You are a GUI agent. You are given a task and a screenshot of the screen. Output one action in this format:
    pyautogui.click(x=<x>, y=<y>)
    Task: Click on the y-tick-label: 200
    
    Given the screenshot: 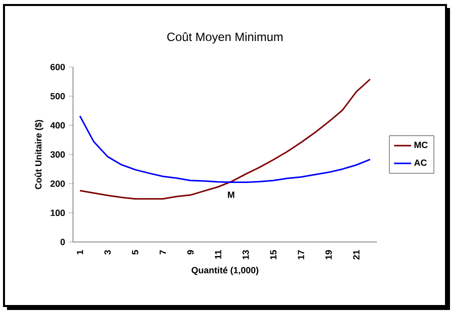 What is the action you would take?
    pyautogui.click(x=57, y=183)
    